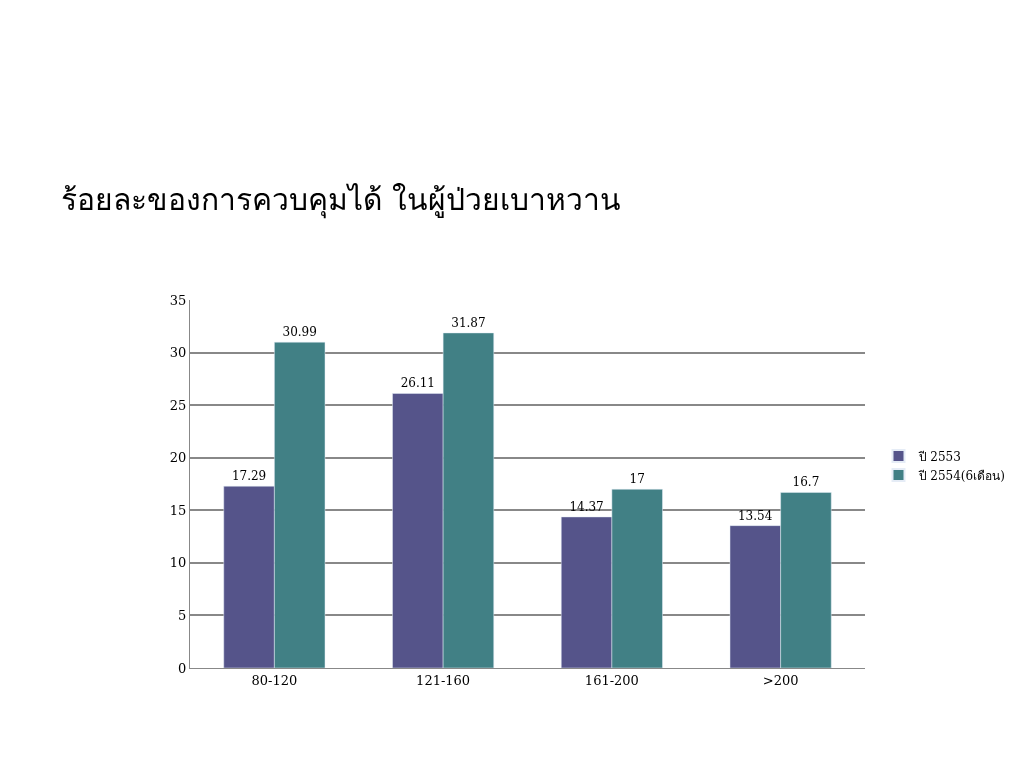 The width and height of the screenshot is (1024, 768). I want to click on data-label: 31.87, so click(468, 322).